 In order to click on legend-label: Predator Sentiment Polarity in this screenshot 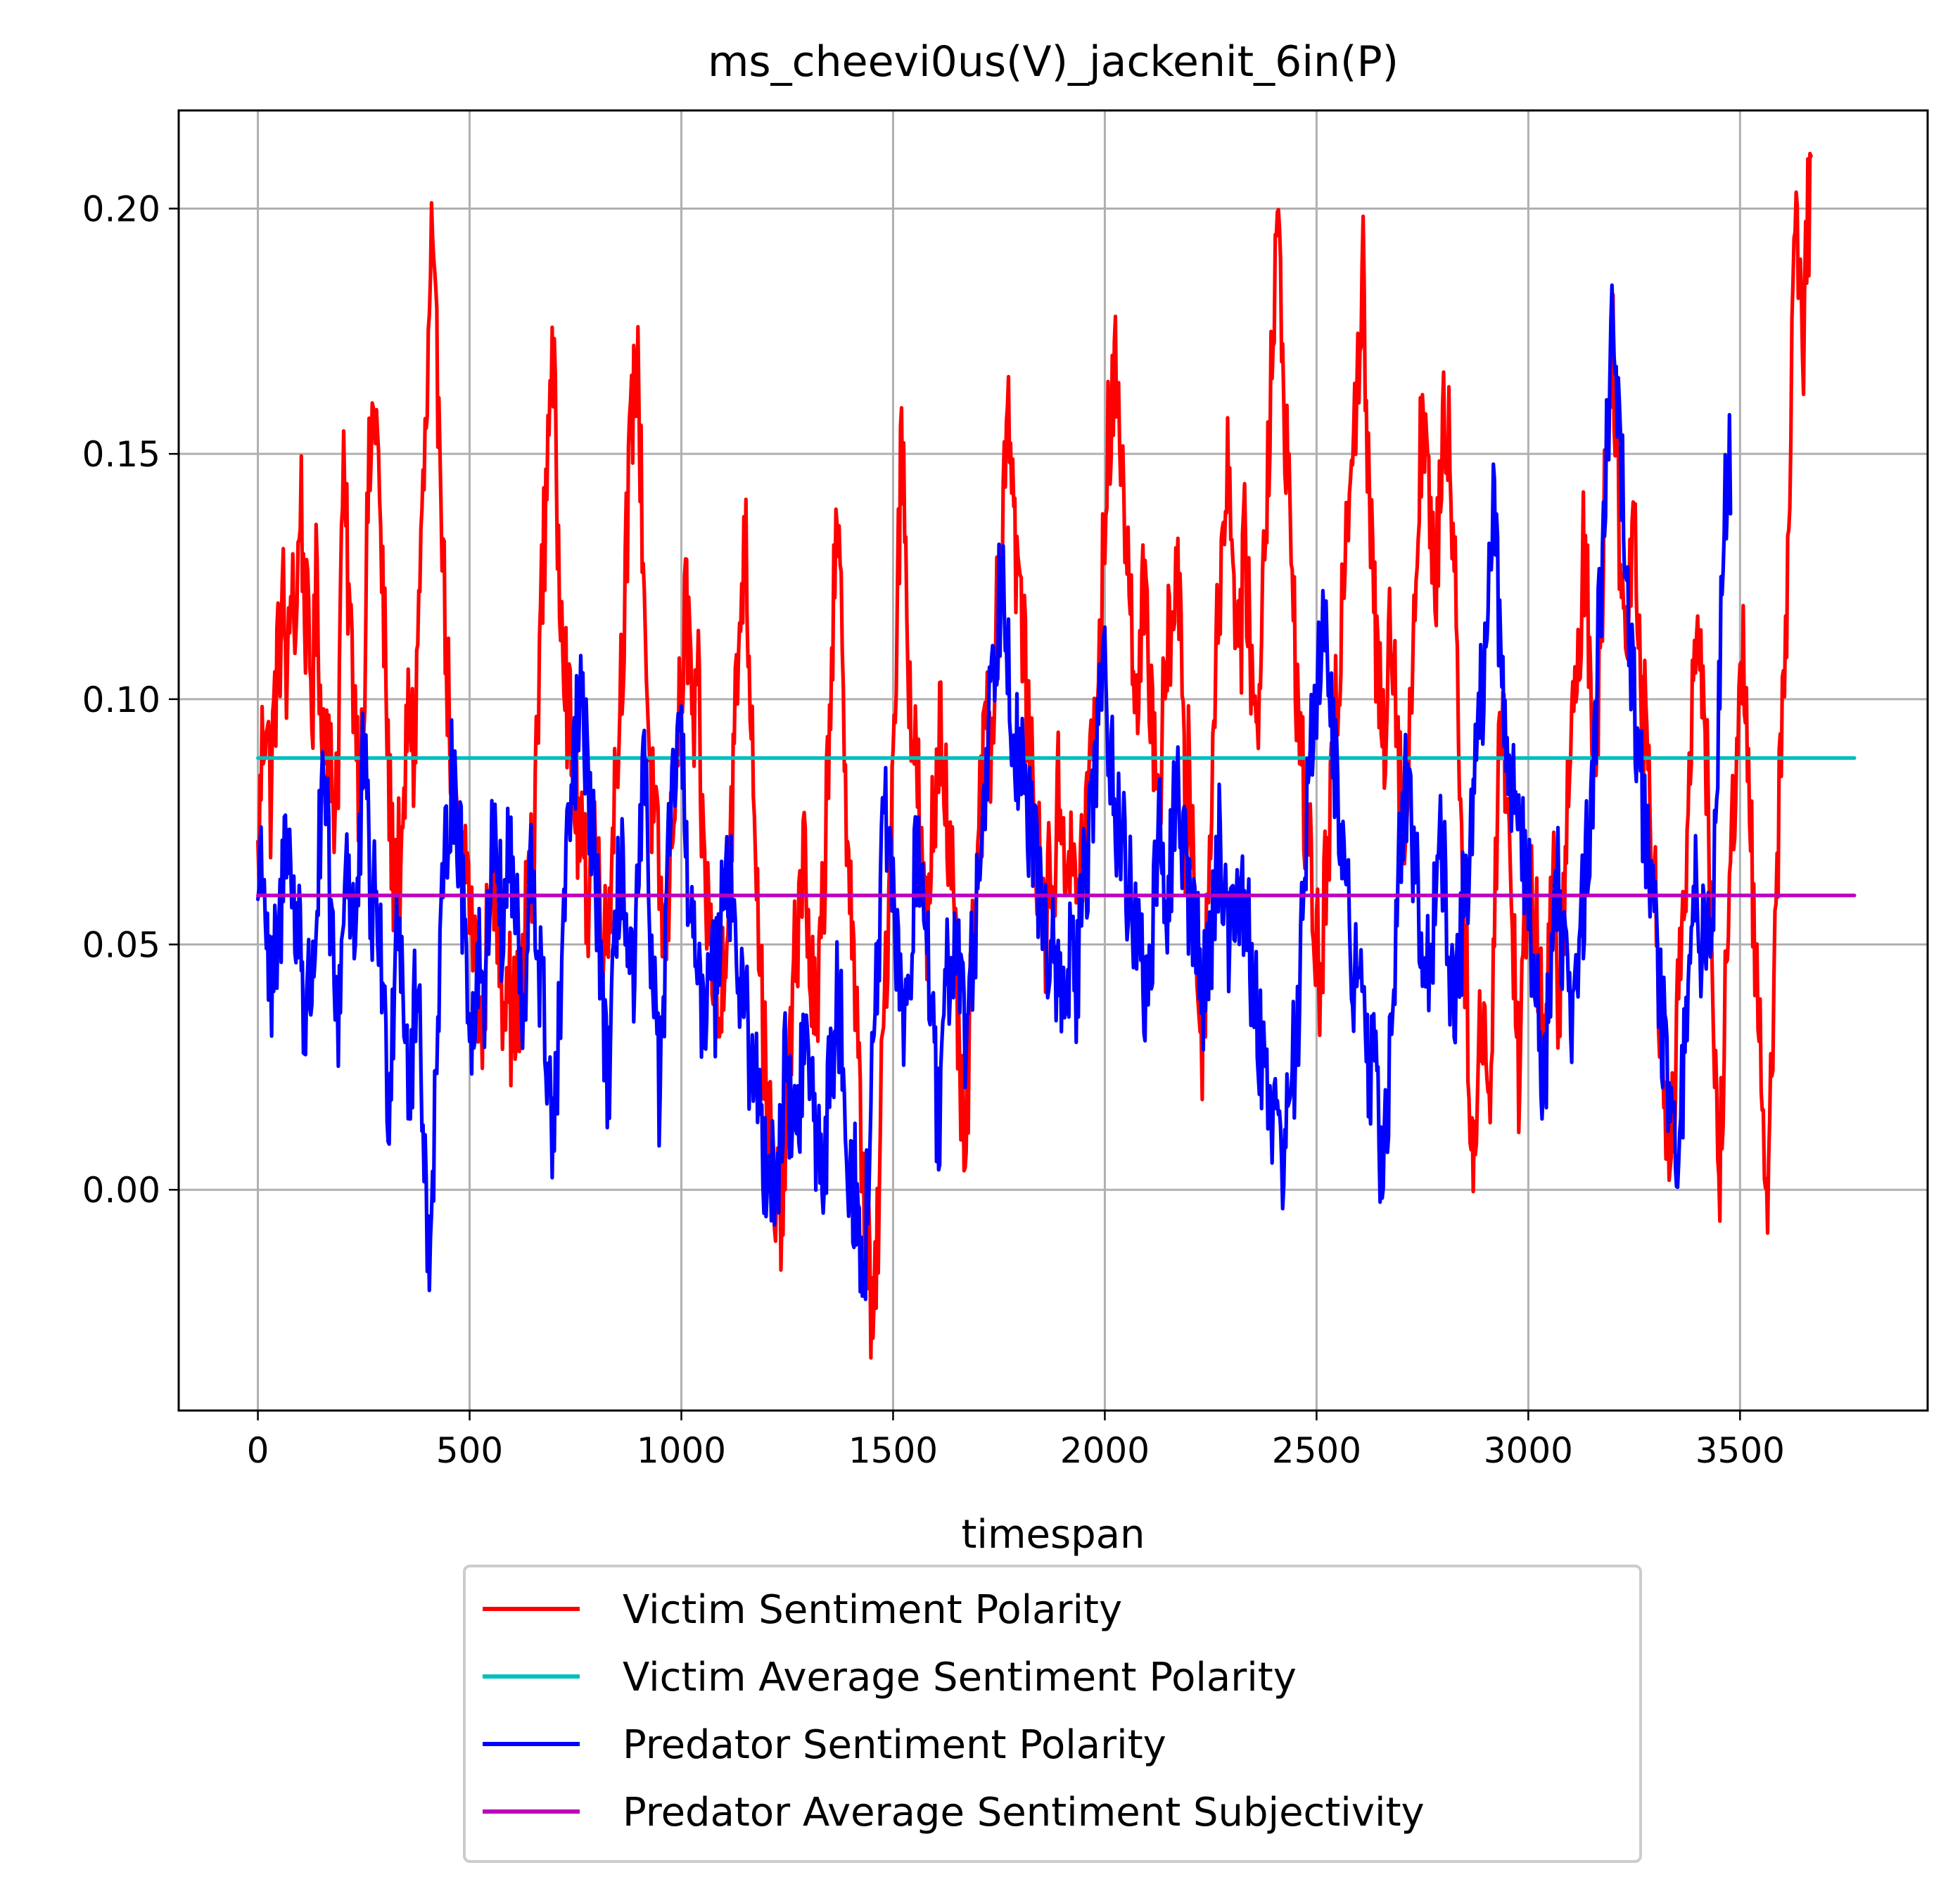, I will do `click(895, 1745)`.